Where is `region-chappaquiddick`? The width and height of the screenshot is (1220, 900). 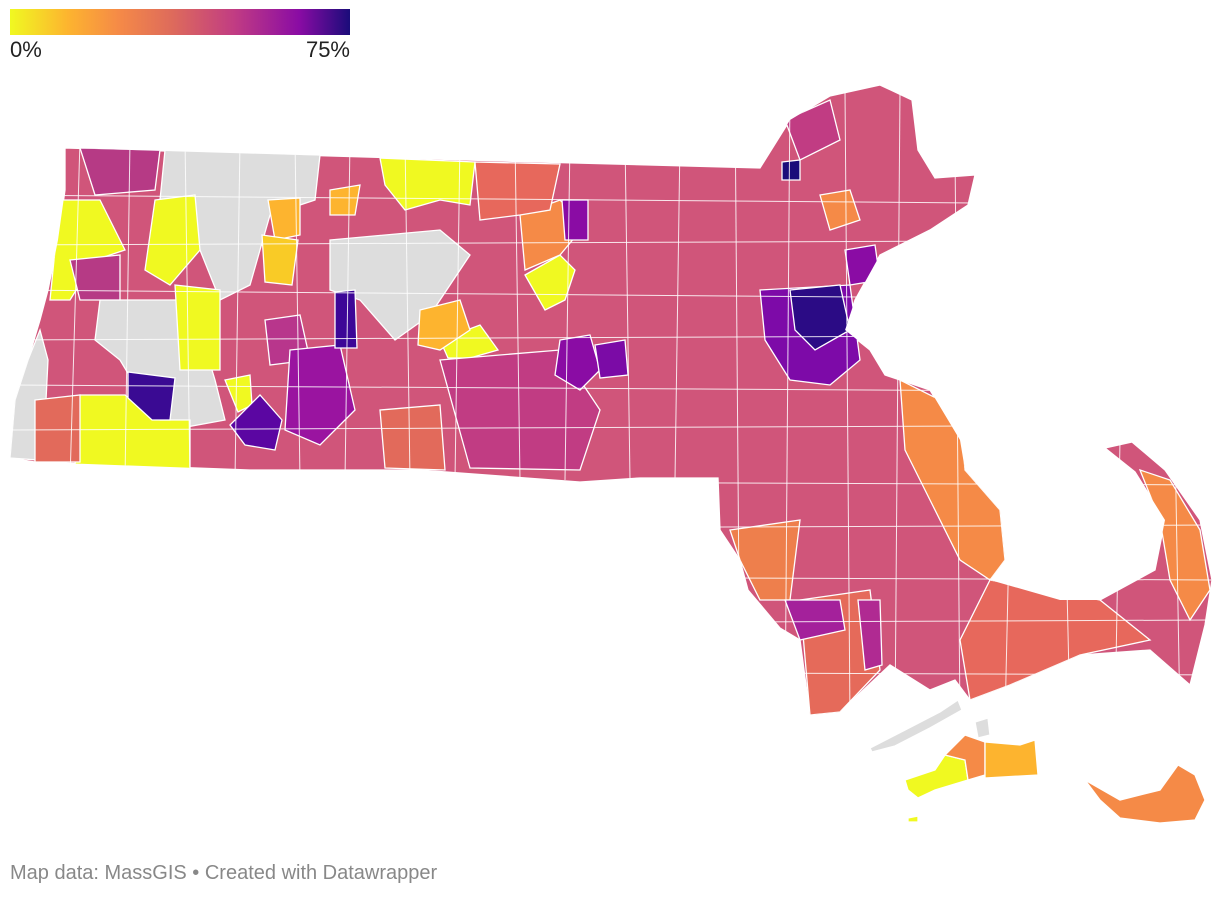 region-chappaquiddick is located at coordinates (982, 728).